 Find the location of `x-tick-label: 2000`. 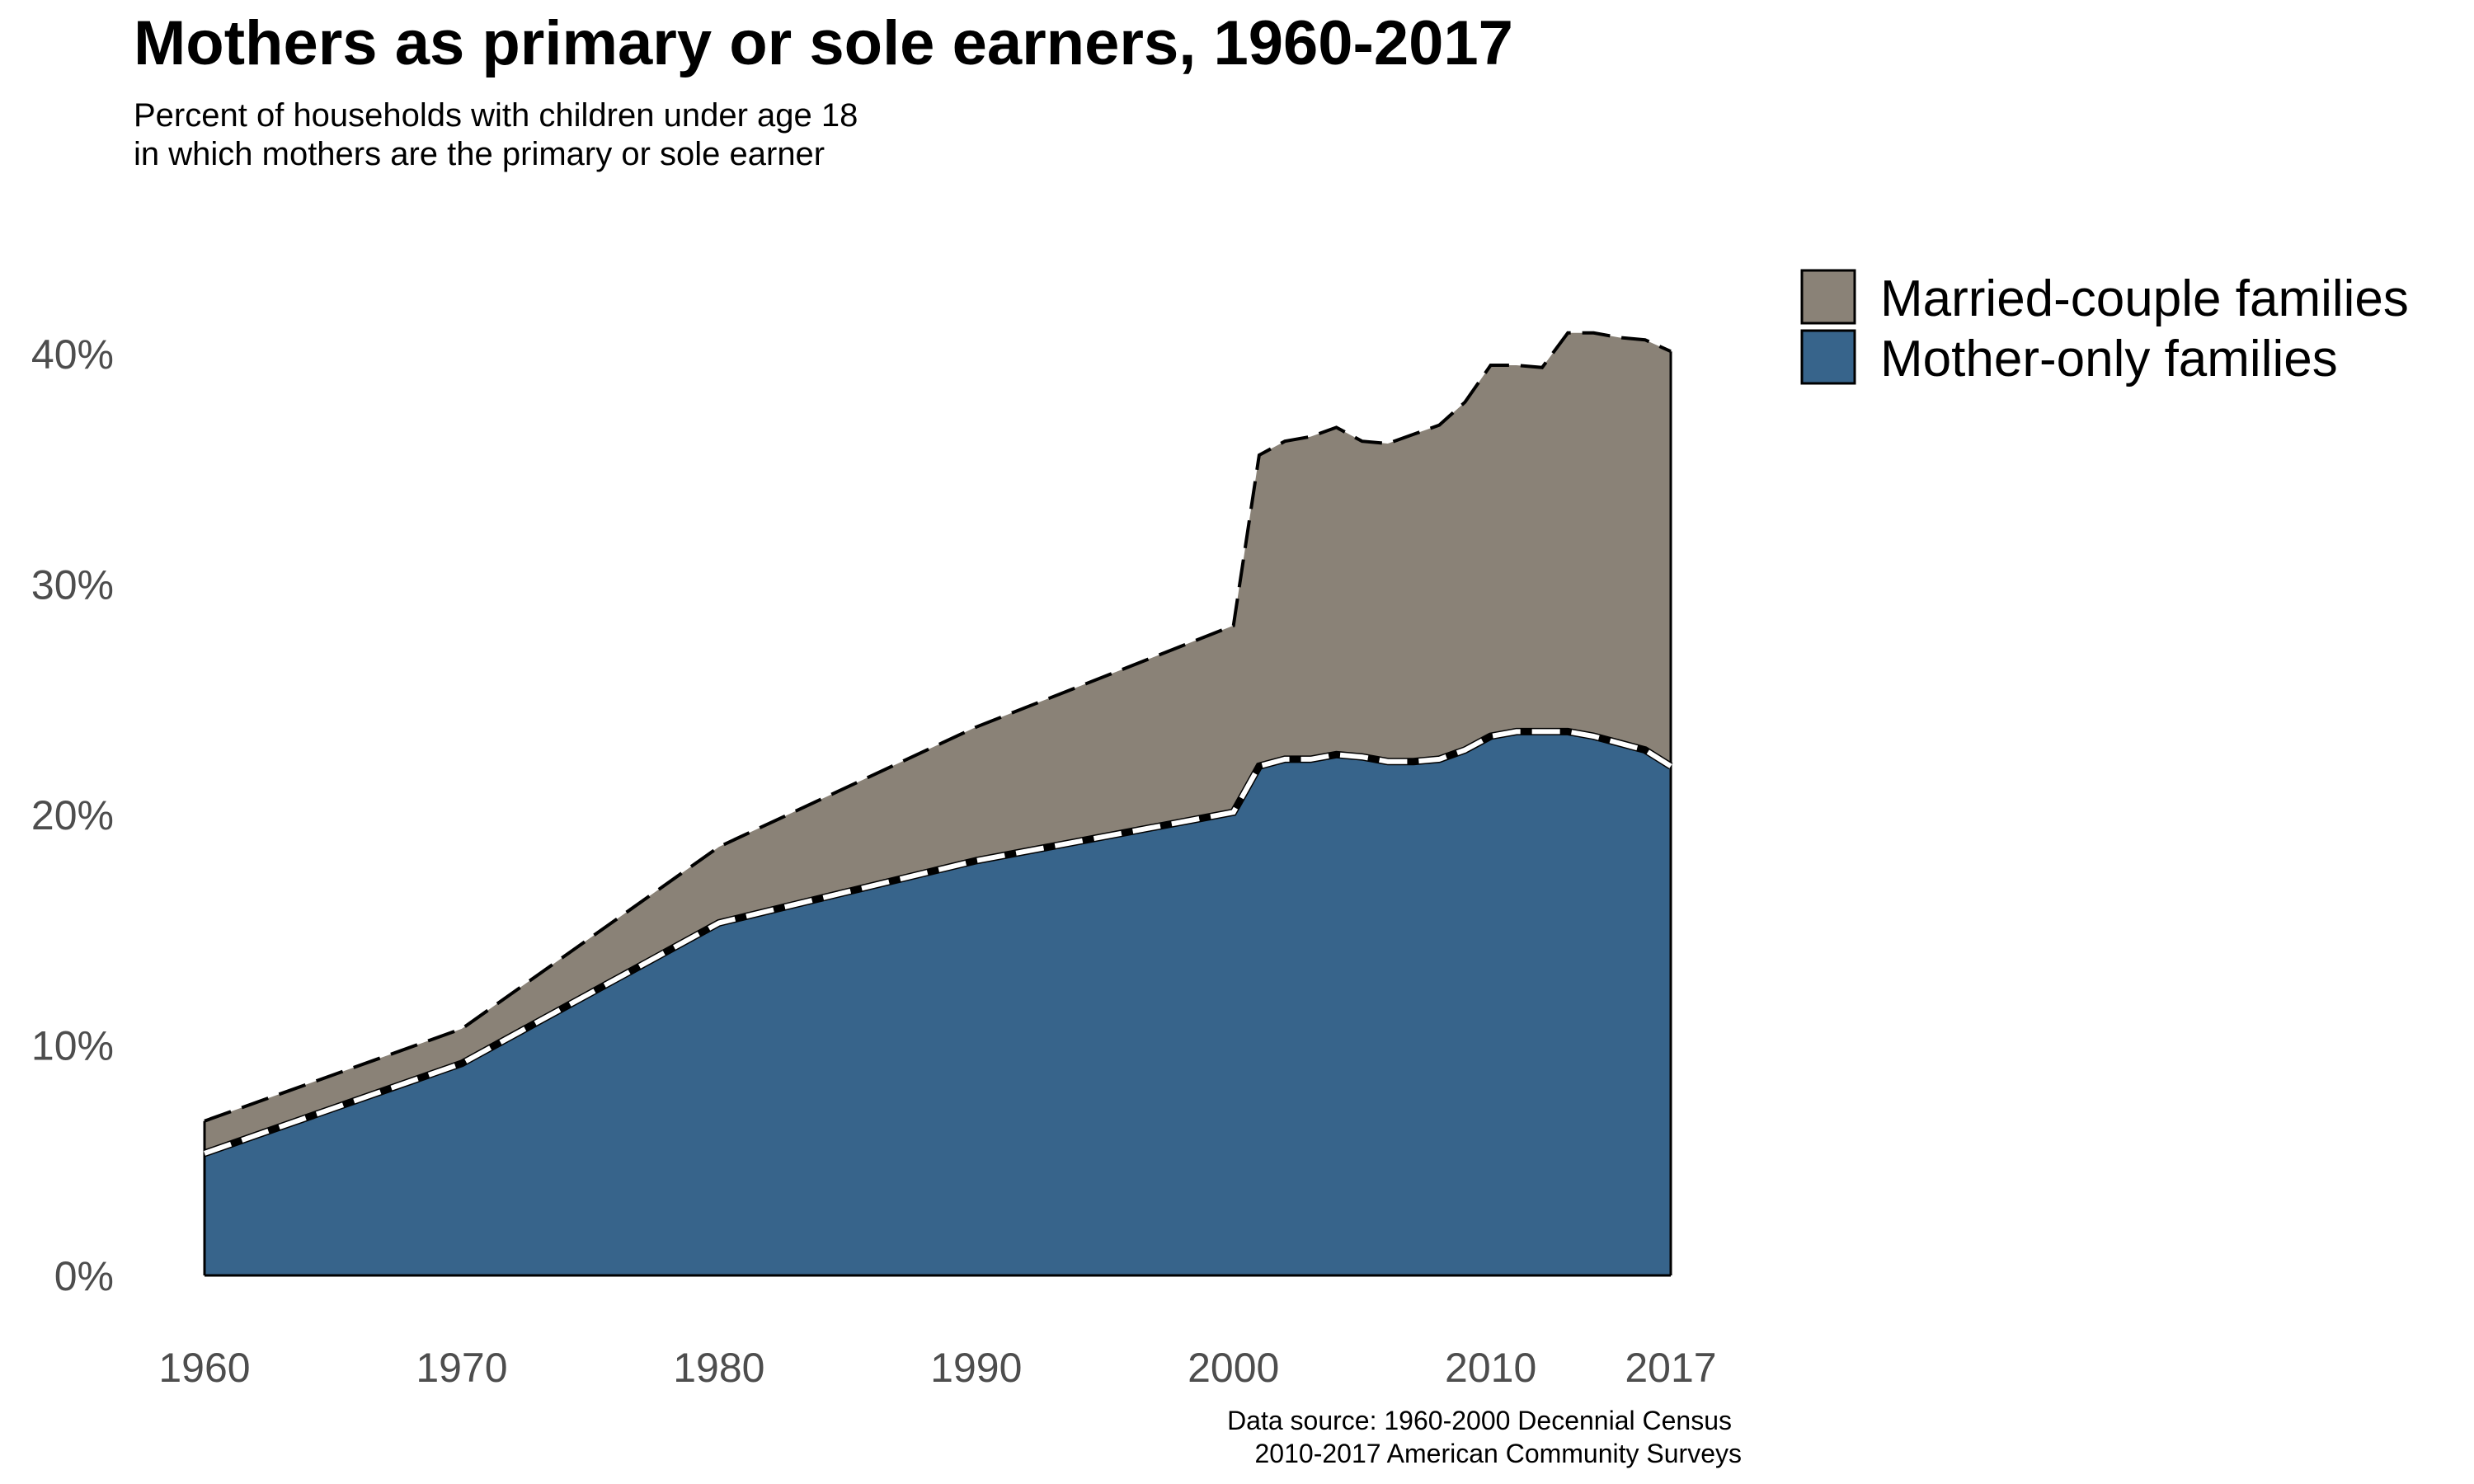

x-tick-label: 2000 is located at coordinates (1233, 1368).